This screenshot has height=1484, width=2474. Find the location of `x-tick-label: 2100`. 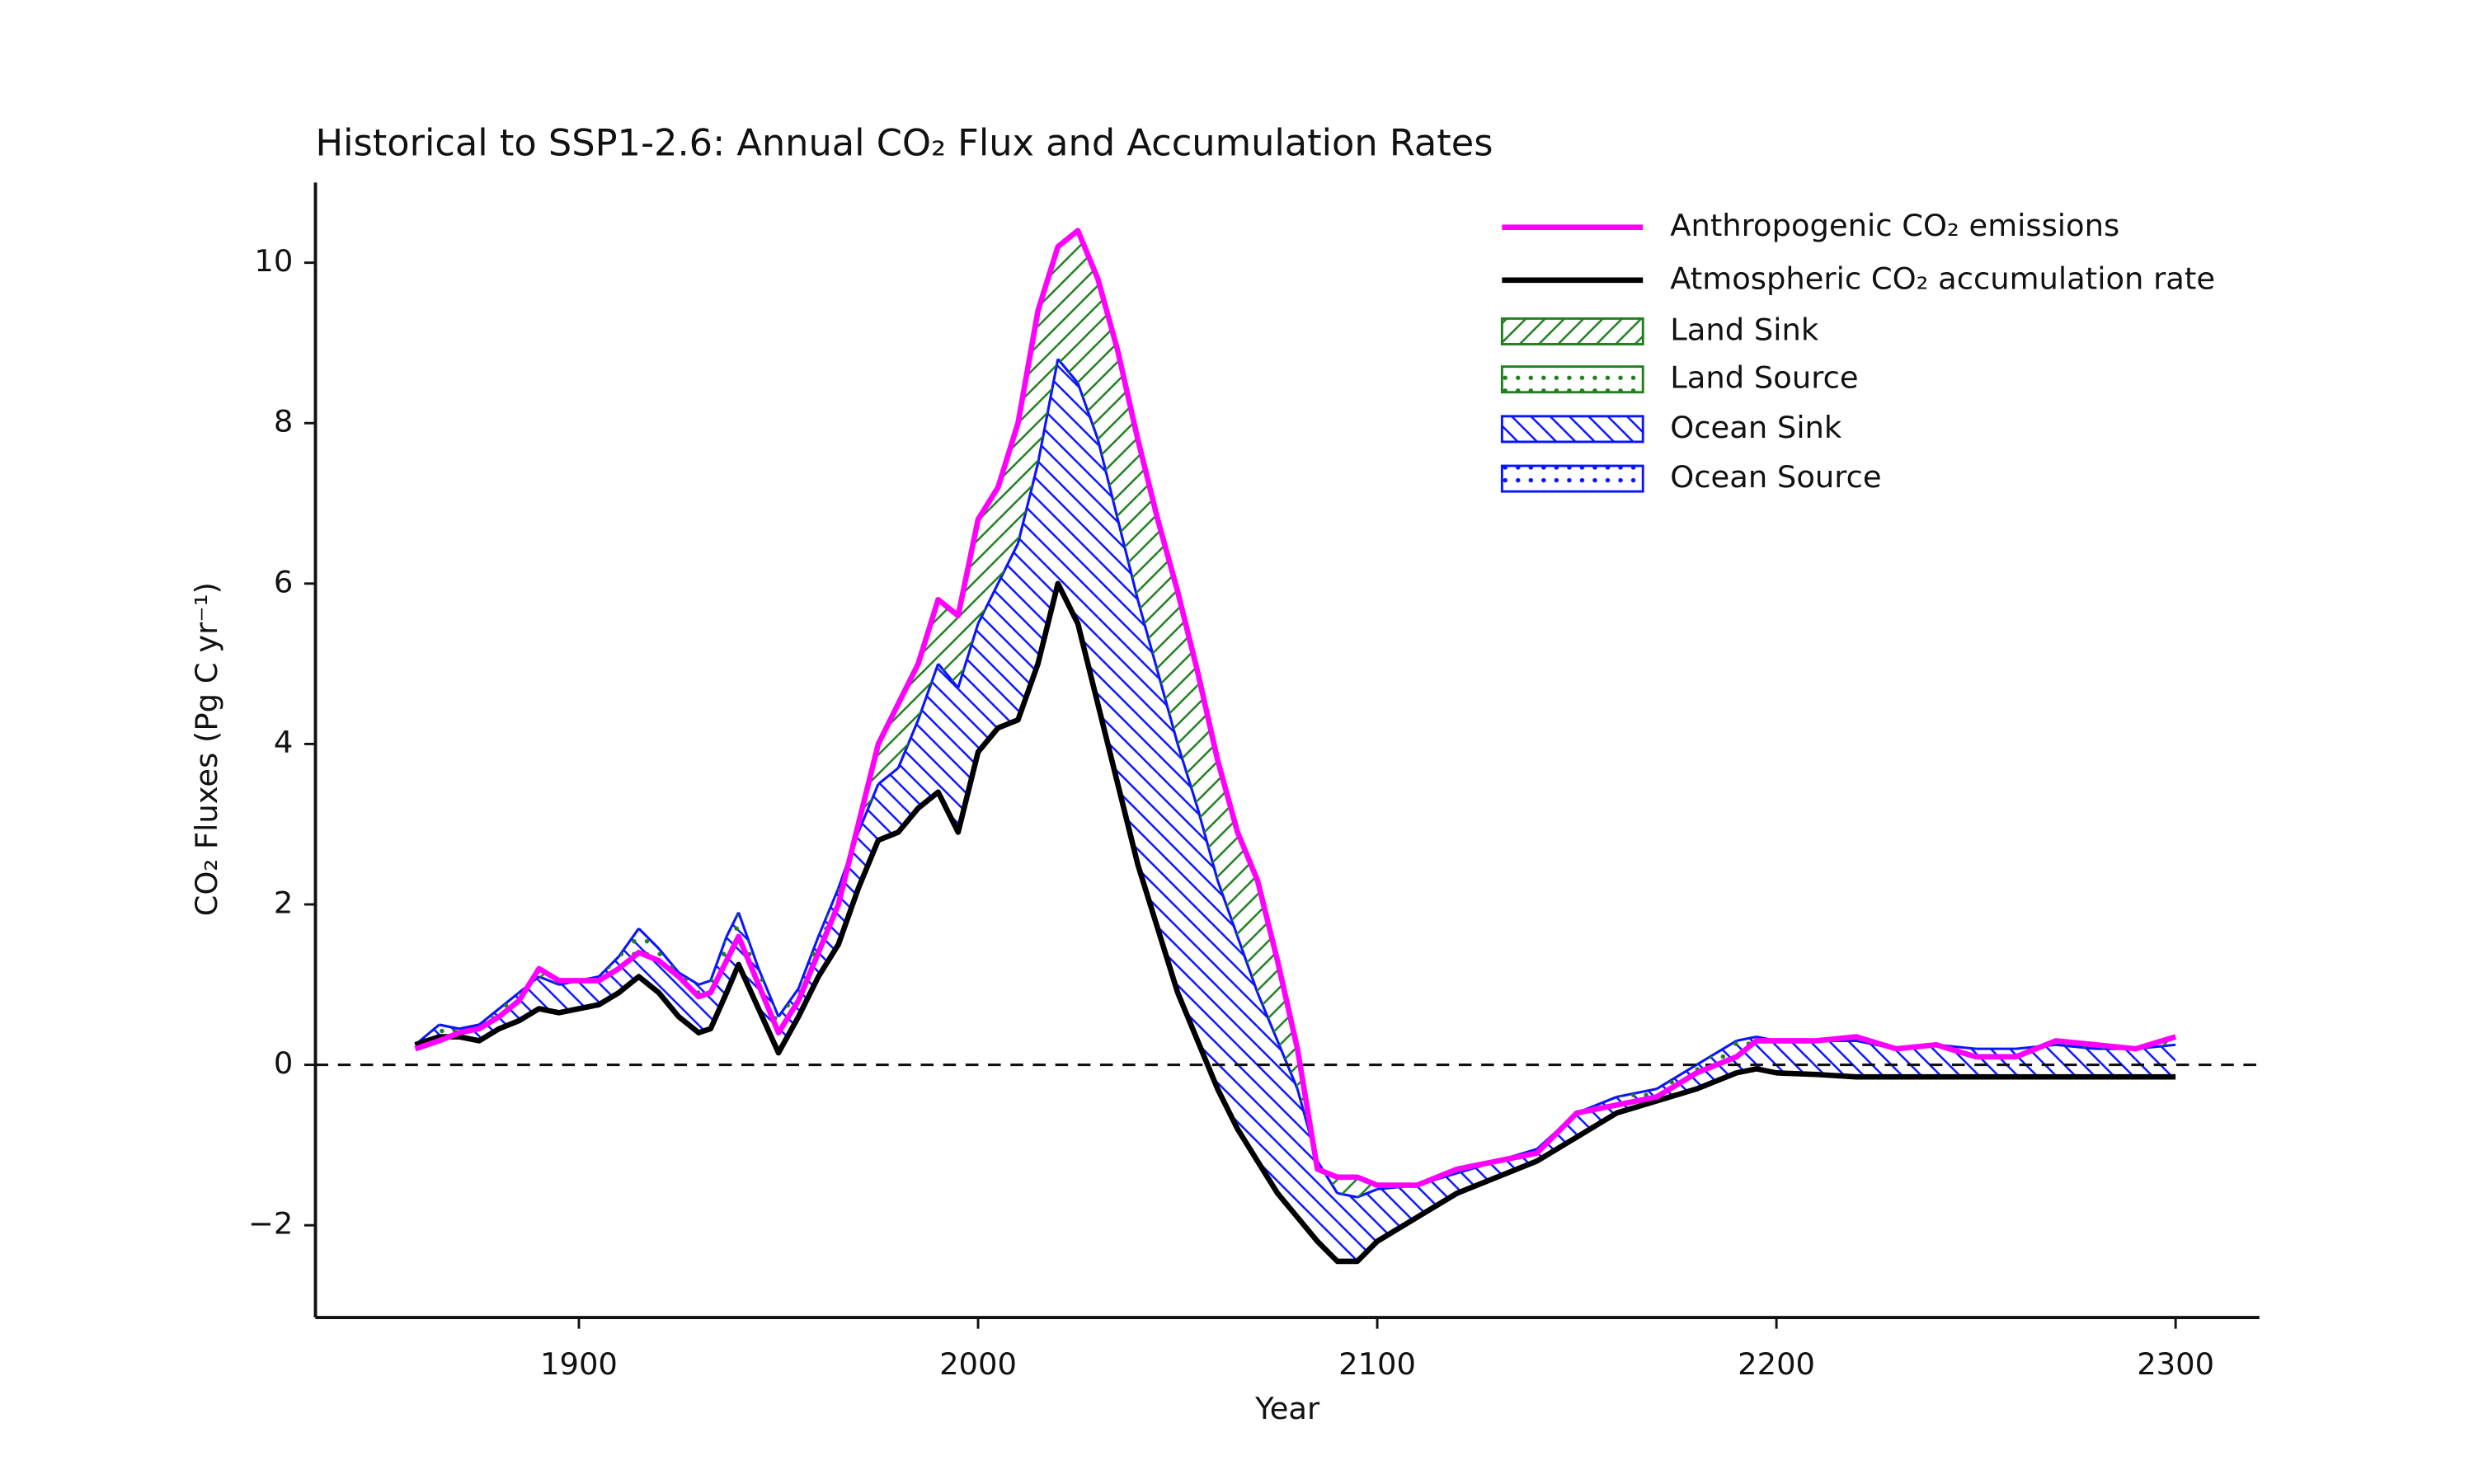

x-tick-label: 2100 is located at coordinates (1377, 1364).